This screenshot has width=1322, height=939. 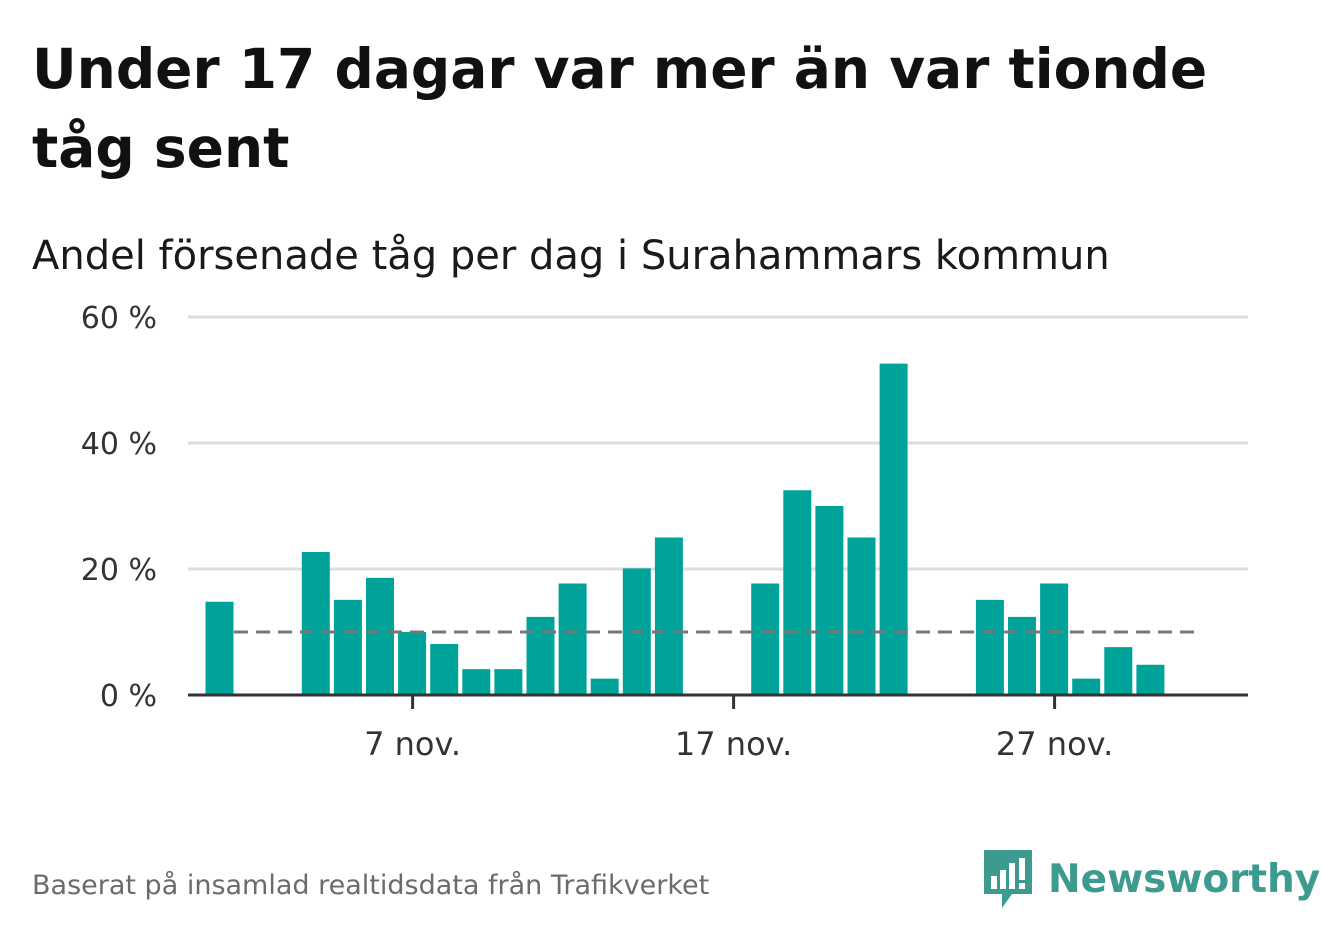 I want to click on y-tick-label: 20 %, so click(x=119, y=570).